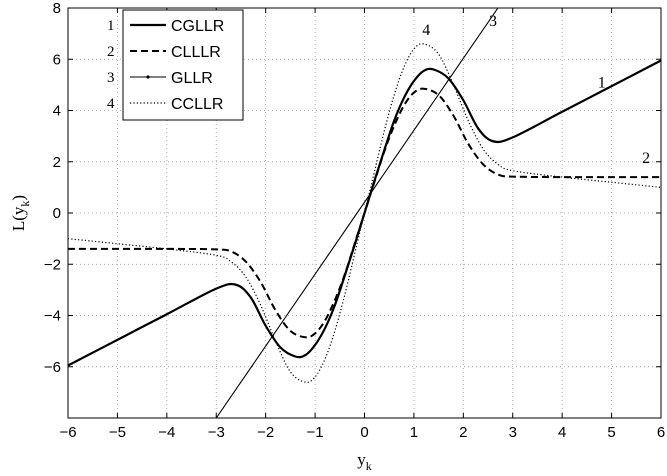  What do you see at coordinates (111, 104) in the screenshot?
I see `legend-number-4: 4` at bounding box center [111, 104].